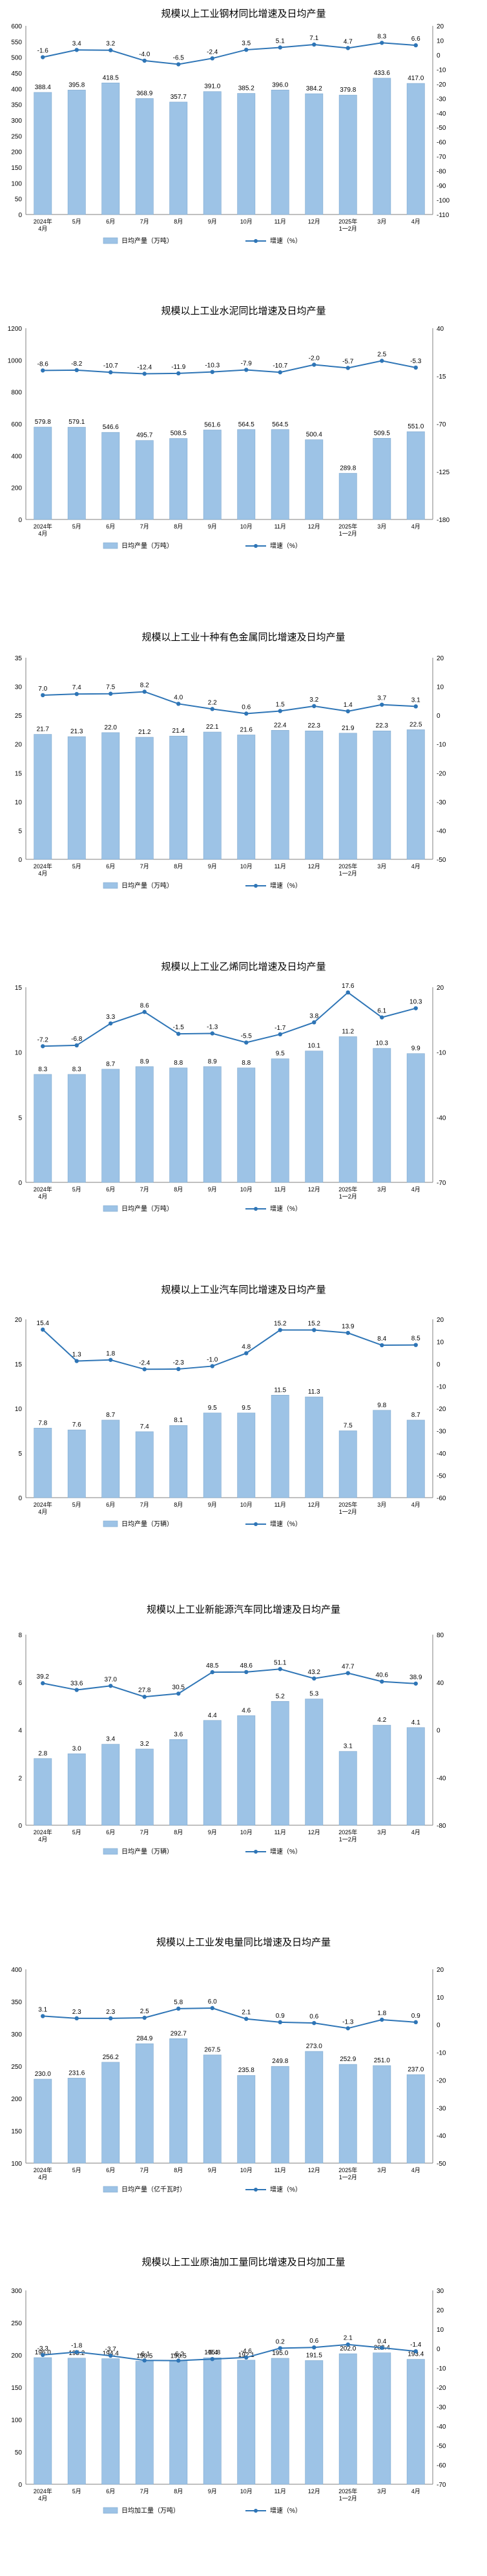 The image size is (487, 2576). Describe the element at coordinates (144, 1189) in the screenshot. I see `category-label: 7月` at that location.